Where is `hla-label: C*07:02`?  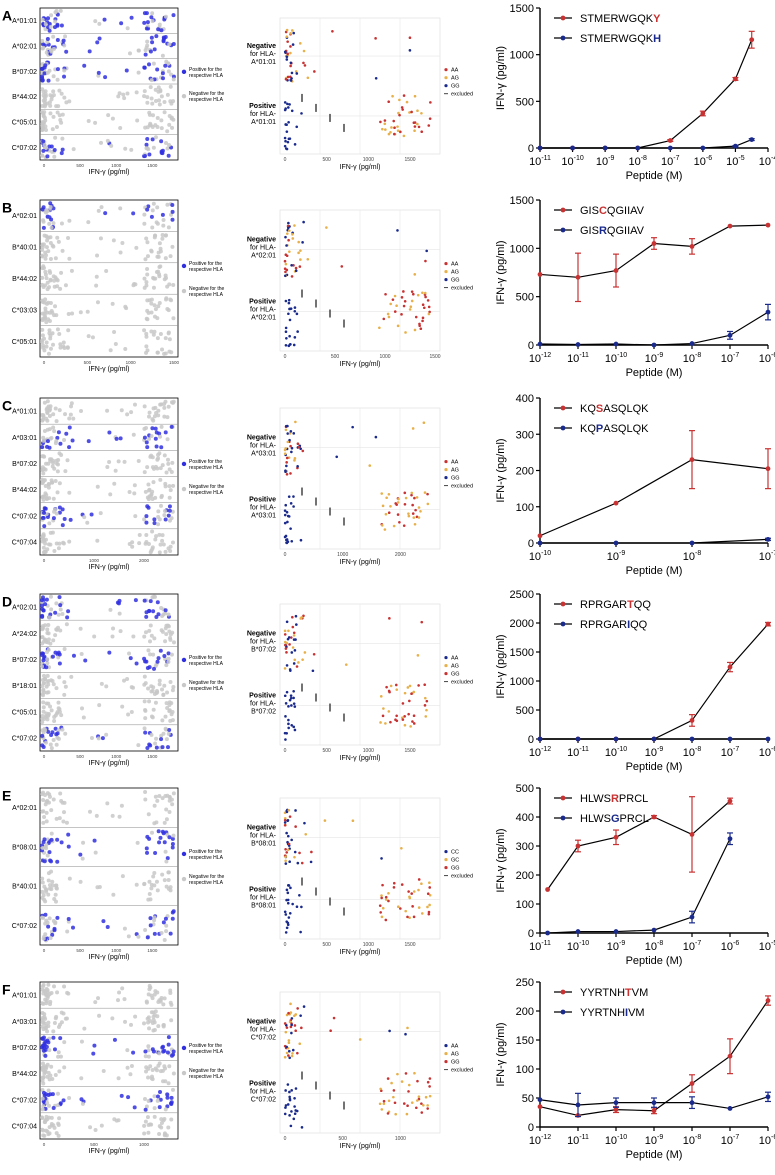 hla-label: C*07:02 is located at coordinates (24, 1100).